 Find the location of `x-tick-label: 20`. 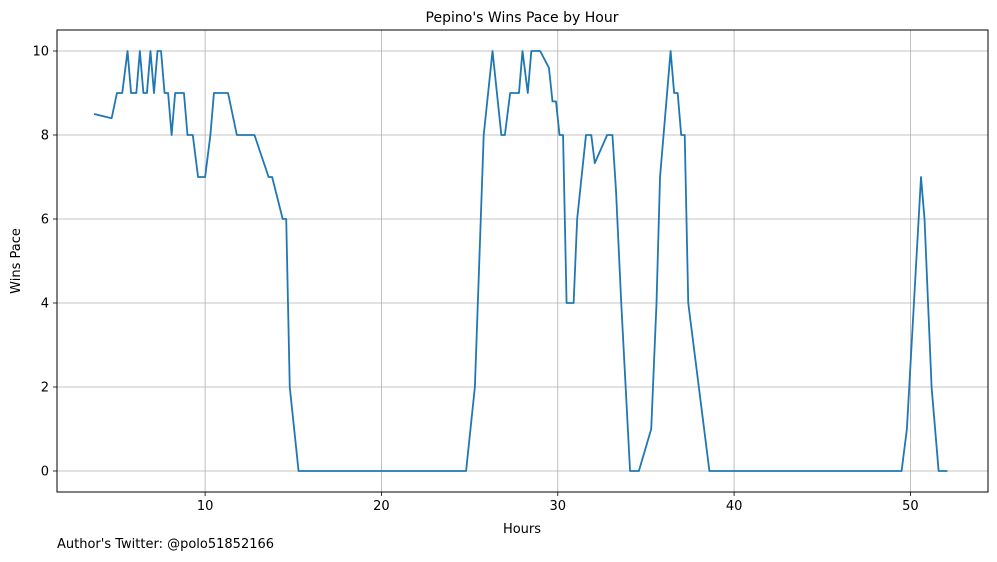

x-tick-label: 20 is located at coordinates (381, 506).